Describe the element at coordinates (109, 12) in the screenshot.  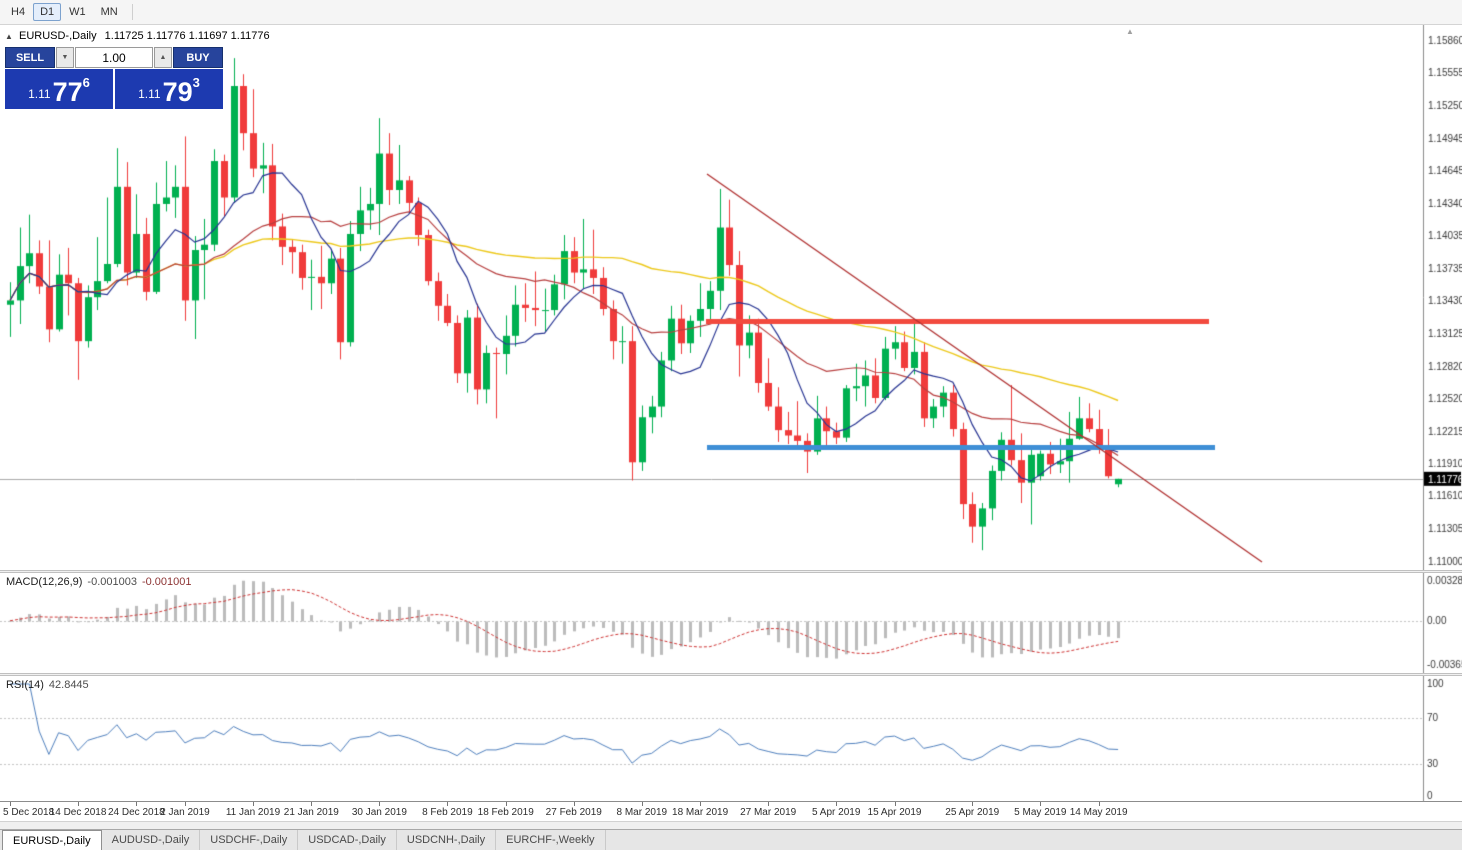
I see `timeframe-mn-button: MN` at that location.